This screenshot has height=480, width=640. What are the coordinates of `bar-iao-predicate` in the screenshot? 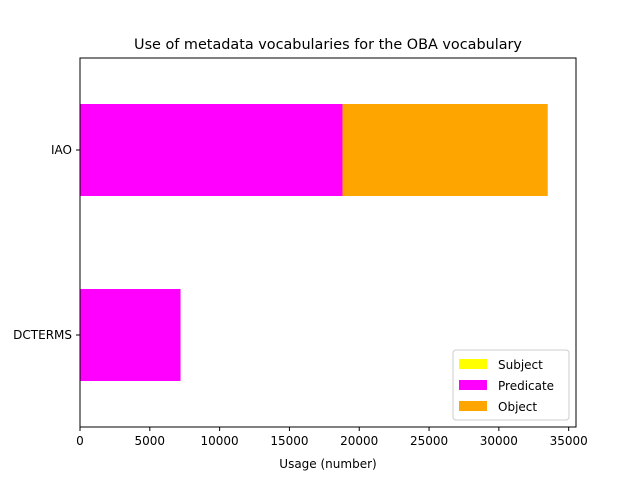 It's located at (211, 150).